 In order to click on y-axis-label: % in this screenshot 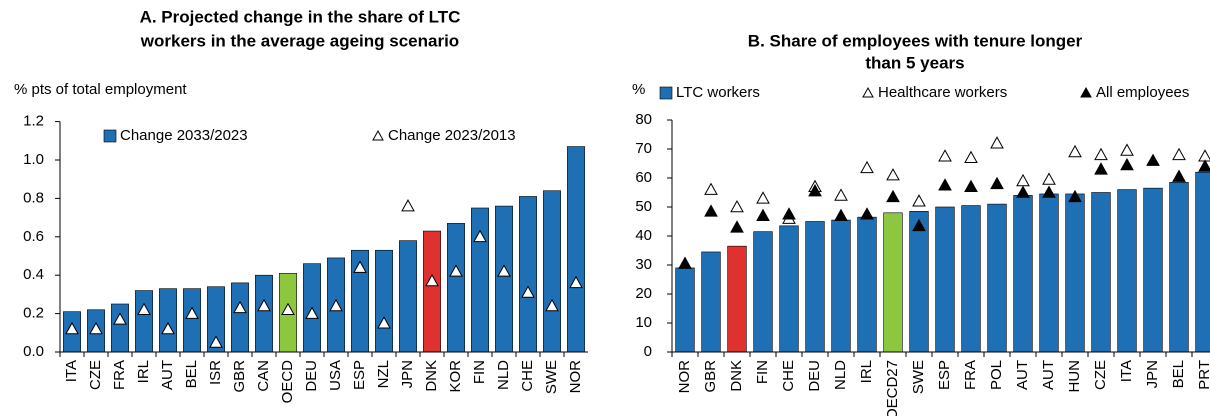, I will do `click(638, 89)`.